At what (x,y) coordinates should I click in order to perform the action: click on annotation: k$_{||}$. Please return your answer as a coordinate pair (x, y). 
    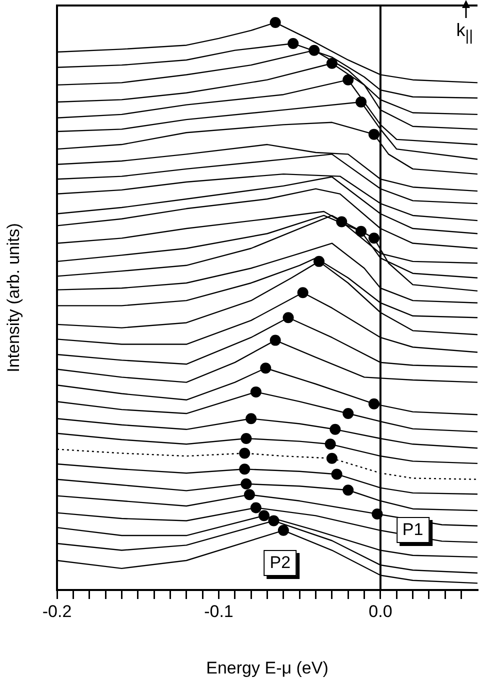
    Looking at the image, I should click on (464, 32).